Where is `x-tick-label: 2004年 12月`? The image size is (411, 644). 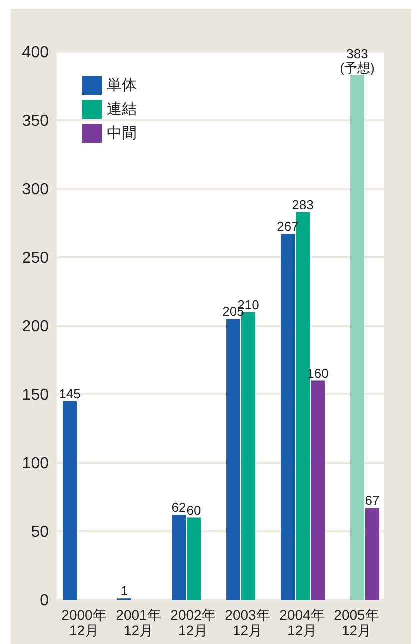 x-tick-label: 2004年 12月 is located at coordinates (302, 622).